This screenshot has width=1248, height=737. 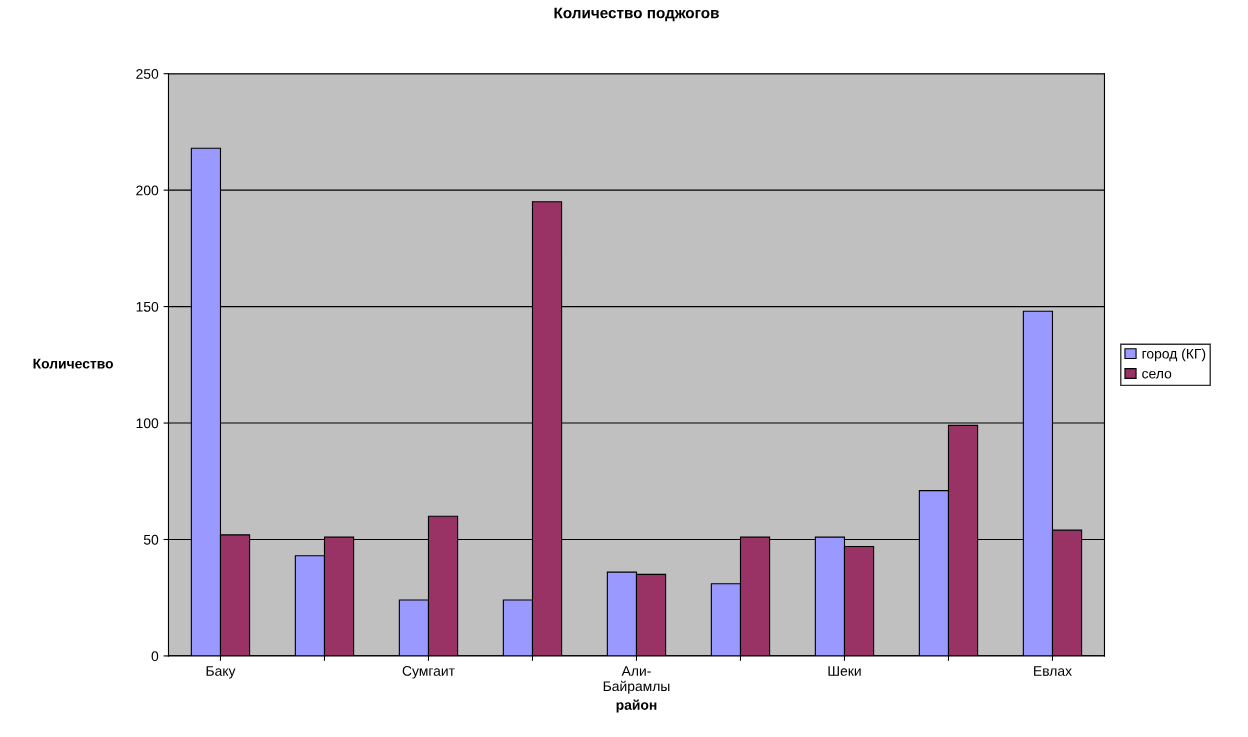 I want to click on x-tick-label: Баку, so click(x=221, y=672).